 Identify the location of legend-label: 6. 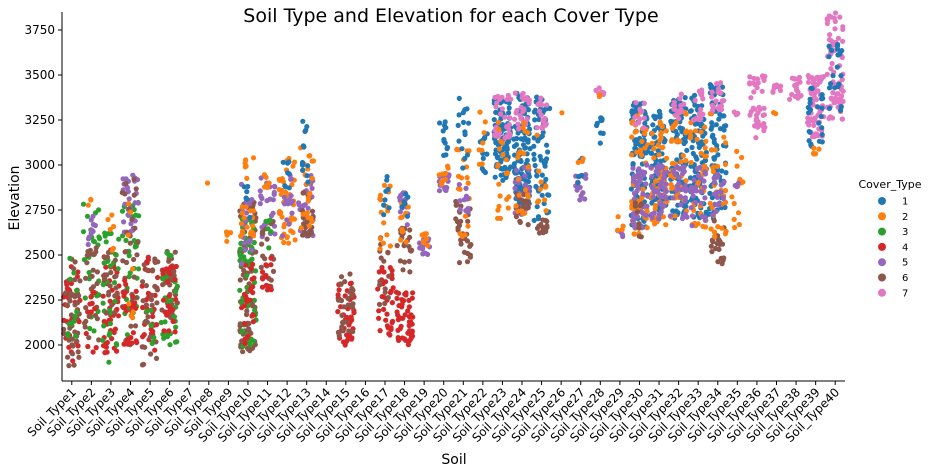
(905, 278).